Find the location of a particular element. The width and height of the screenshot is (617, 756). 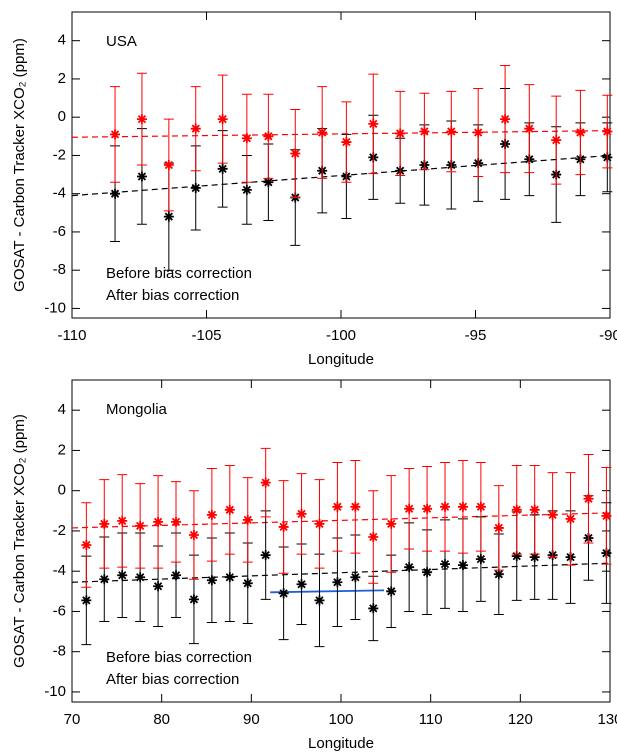

x-axis-title: Longitude is located at coordinates (341, 359).